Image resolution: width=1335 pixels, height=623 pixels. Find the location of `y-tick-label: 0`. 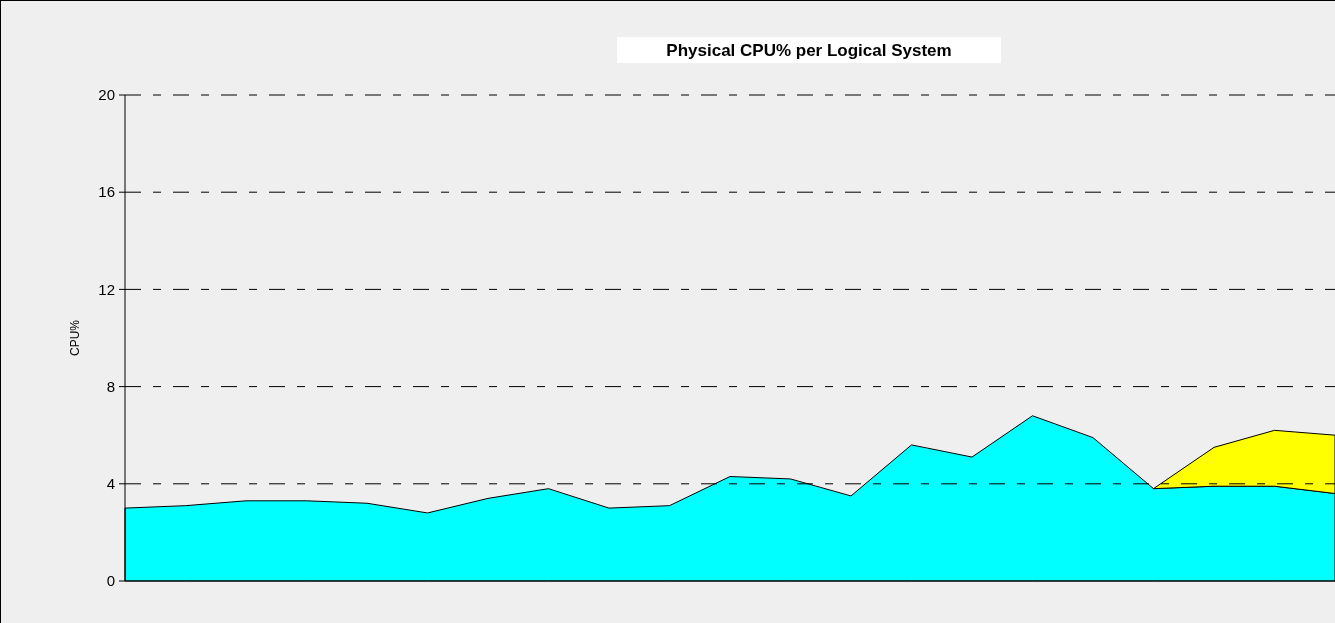

y-tick-label: 0 is located at coordinates (110, 581).